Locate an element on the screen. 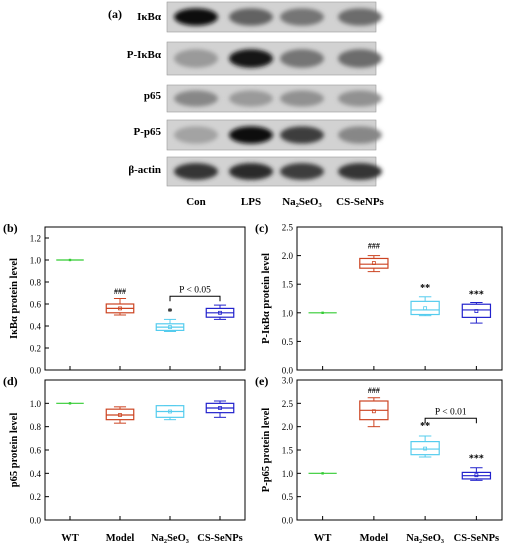 This screenshot has height=550, width=507. significance-marker: *** is located at coordinates (476, 294).